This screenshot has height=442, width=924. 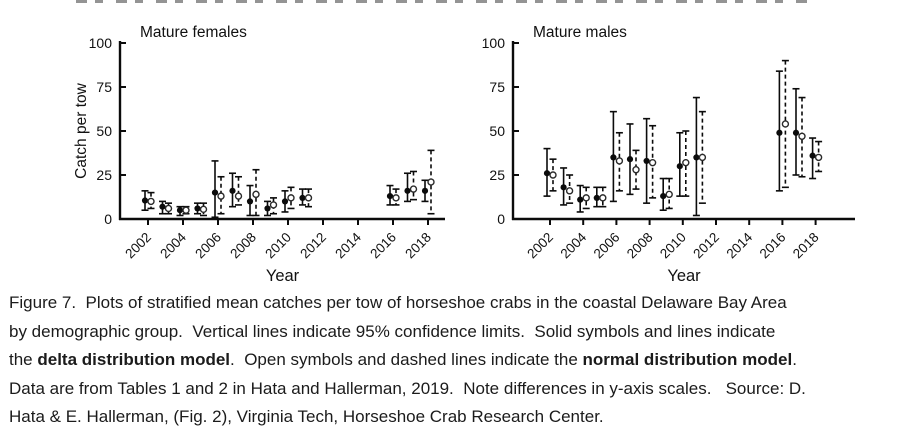 I want to click on caption-bold-normal-model: normal distribution model, so click(x=687, y=359).